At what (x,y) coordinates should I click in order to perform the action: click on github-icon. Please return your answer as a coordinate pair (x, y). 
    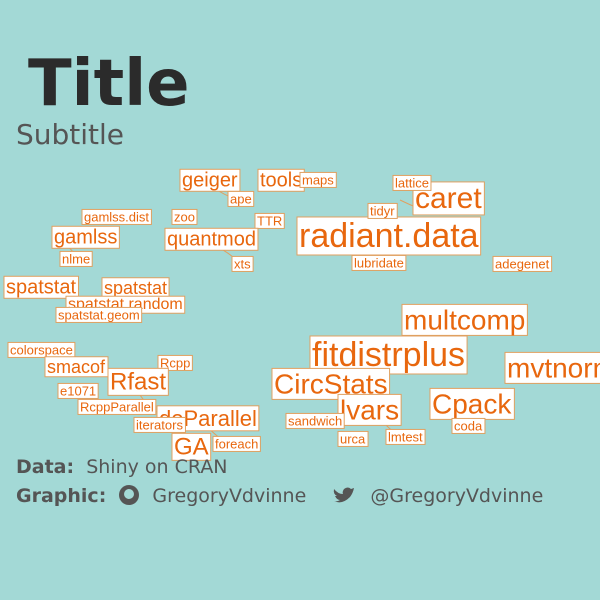
    Looking at the image, I should click on (129, 495).